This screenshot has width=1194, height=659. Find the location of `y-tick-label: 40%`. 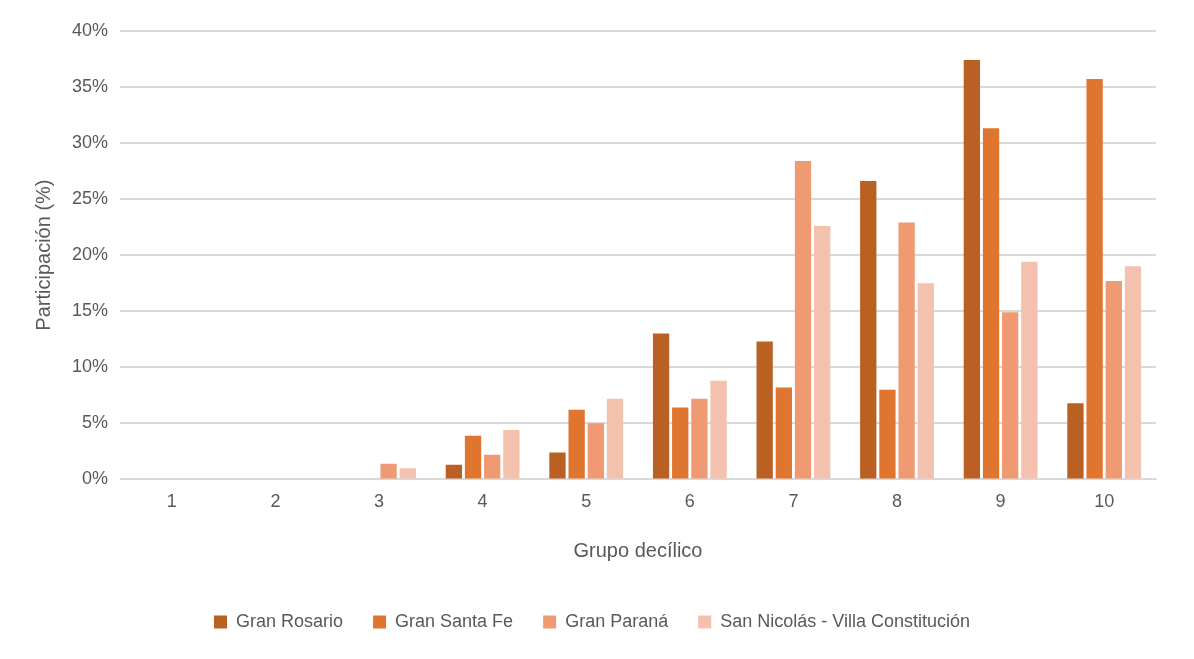

y-tick-label: 40% is located at coordinates (90, 29).